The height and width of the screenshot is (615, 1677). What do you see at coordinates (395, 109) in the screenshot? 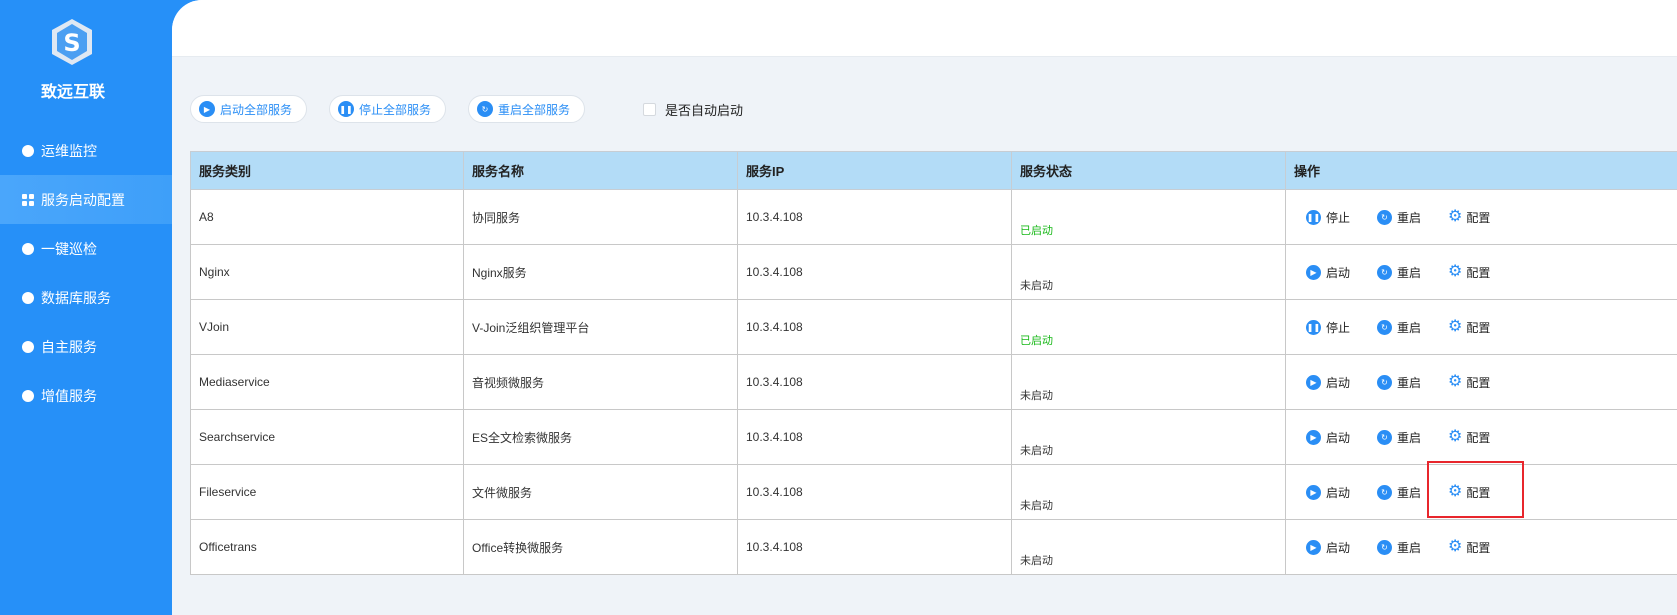
I see `stop-all-label: 停止全部服务` at bounding box center [395, 109].